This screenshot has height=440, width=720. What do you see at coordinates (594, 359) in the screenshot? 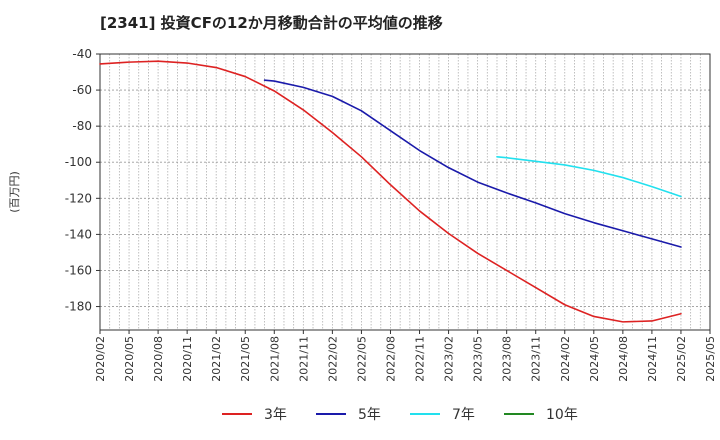
I see `x-tick-label: 2024/05` at bounding box center [594, 359].